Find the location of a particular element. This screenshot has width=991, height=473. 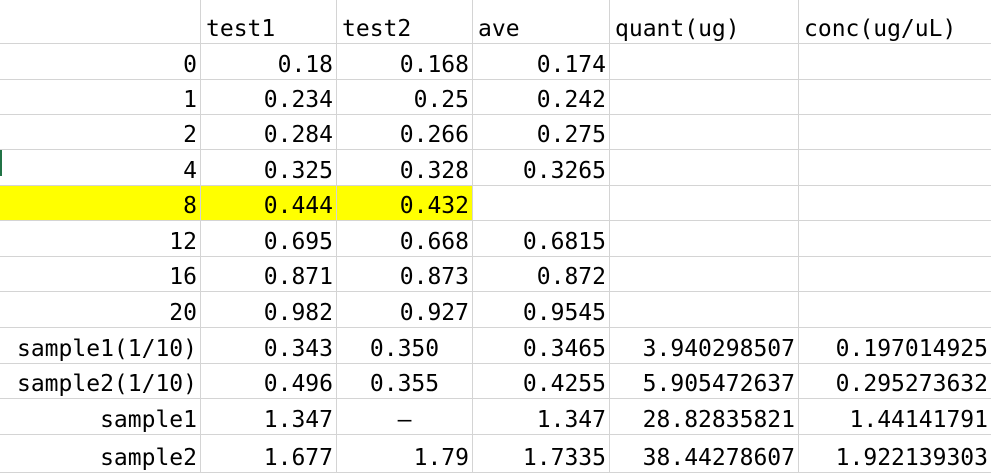

test2-cell: 0.355 is located at coordinates (405, 381).